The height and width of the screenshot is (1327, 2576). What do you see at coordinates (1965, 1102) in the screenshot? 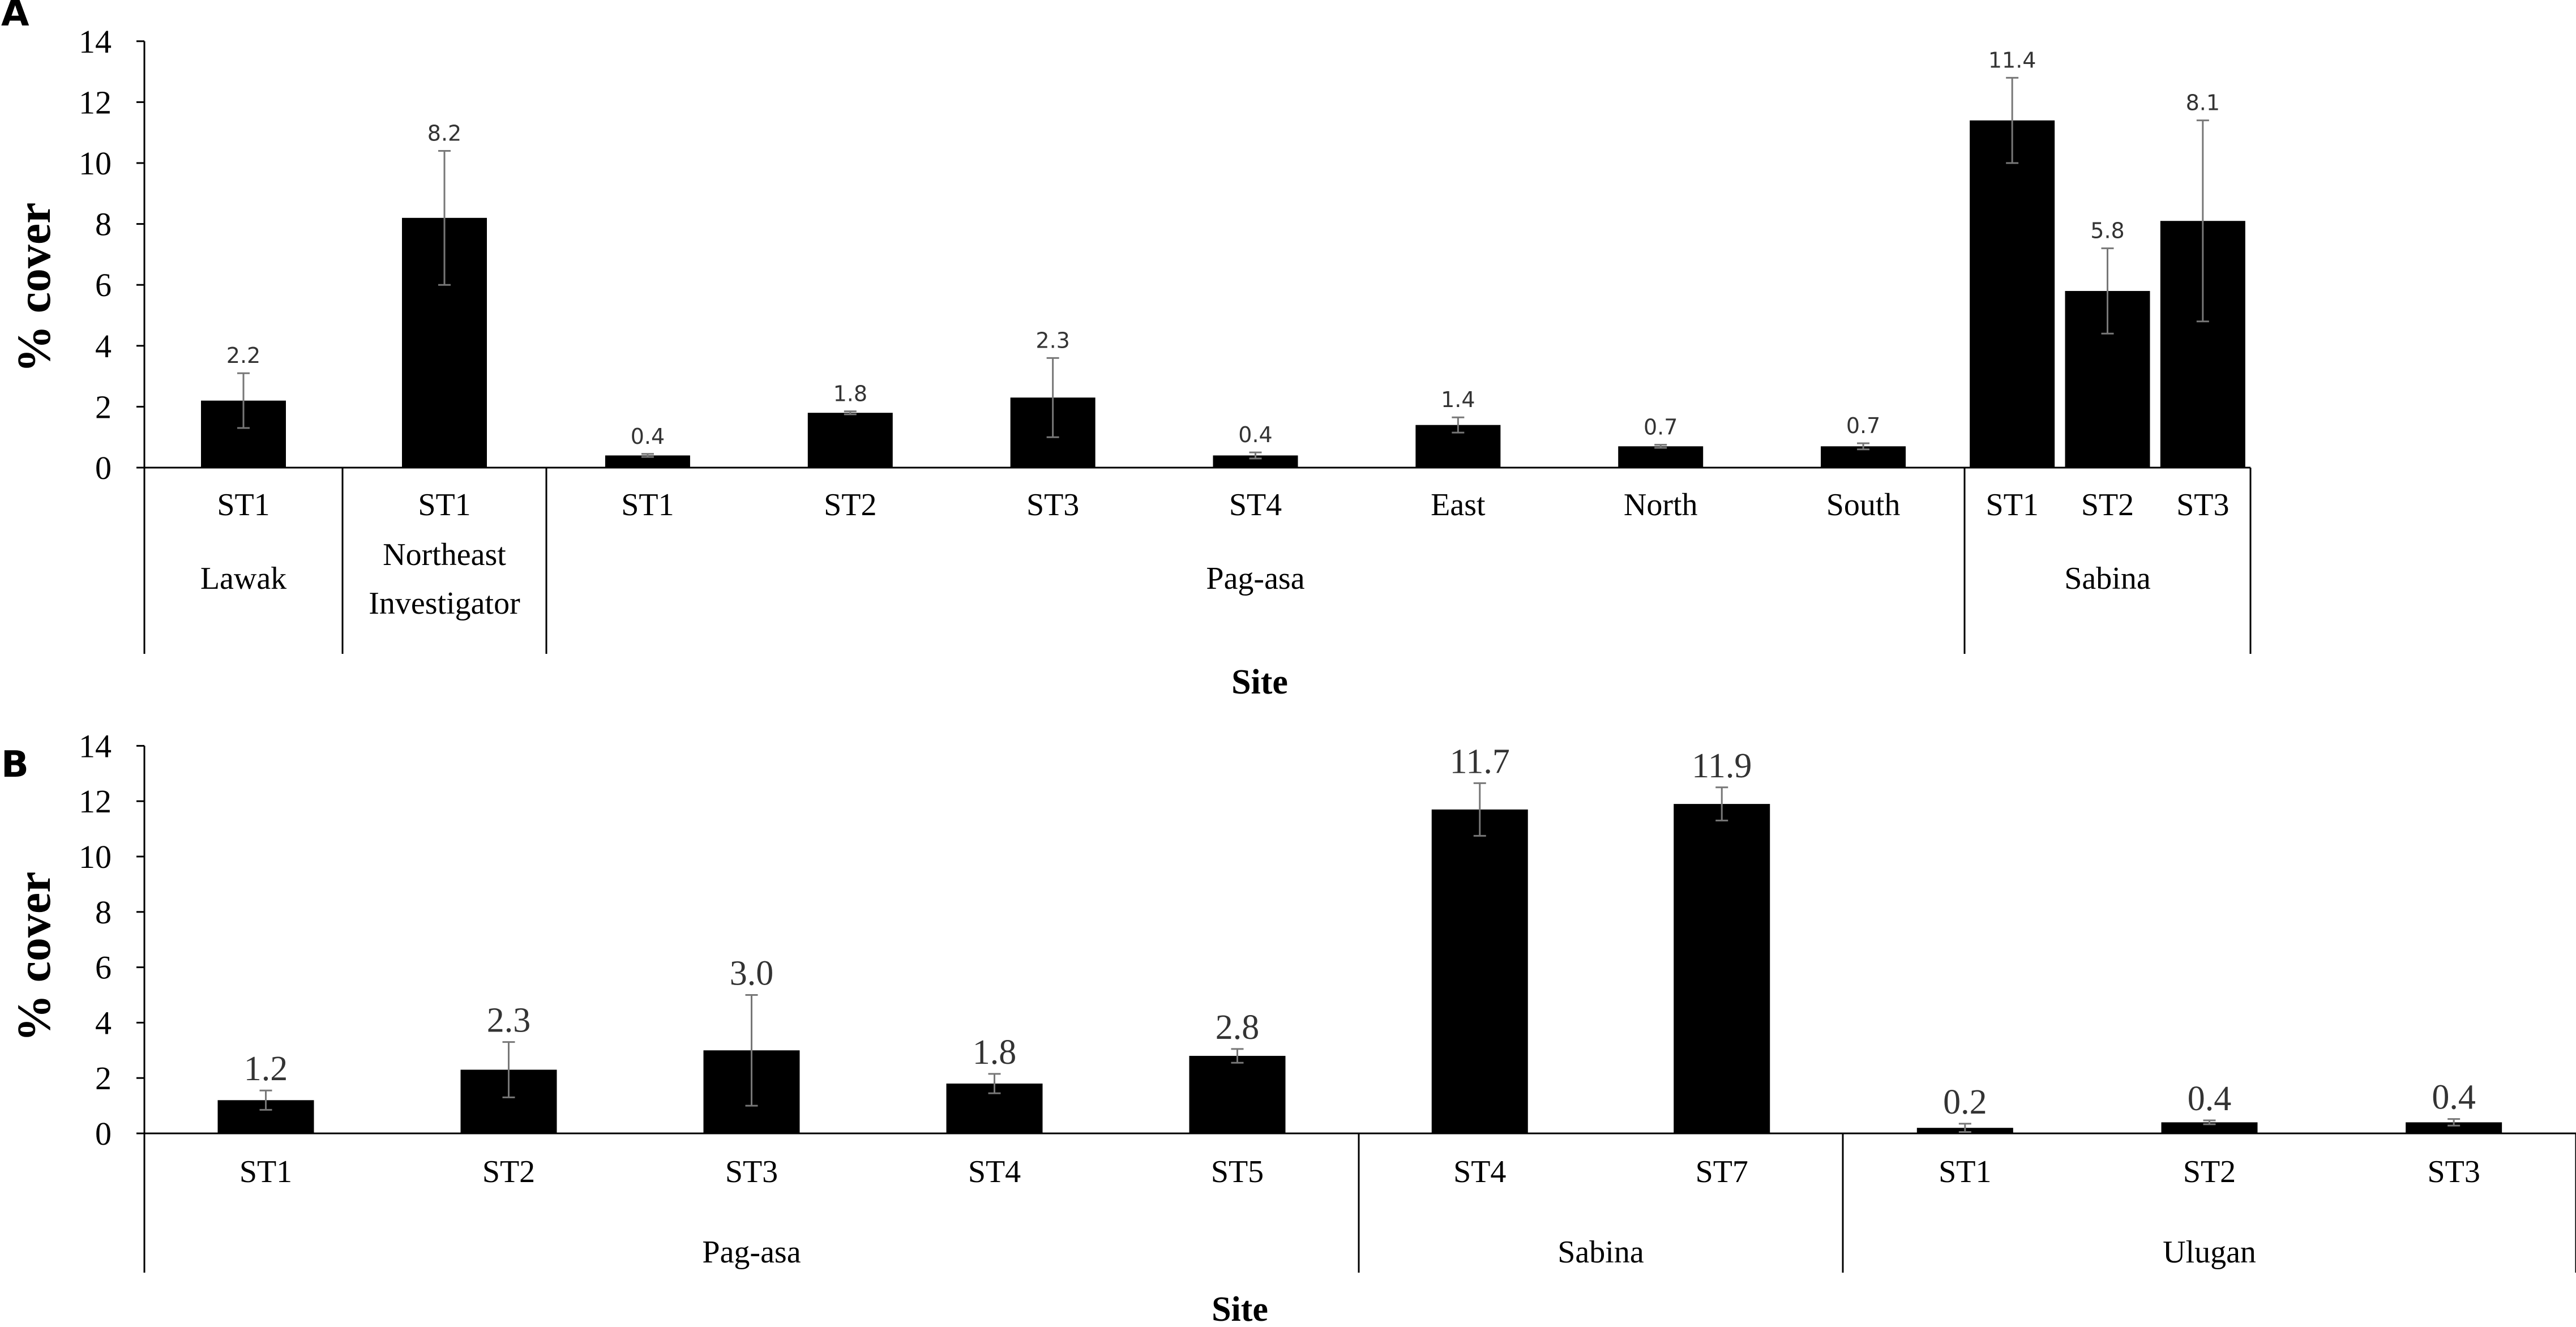
I see `data-label: 0.2` at bounding box center [1965, 1102].